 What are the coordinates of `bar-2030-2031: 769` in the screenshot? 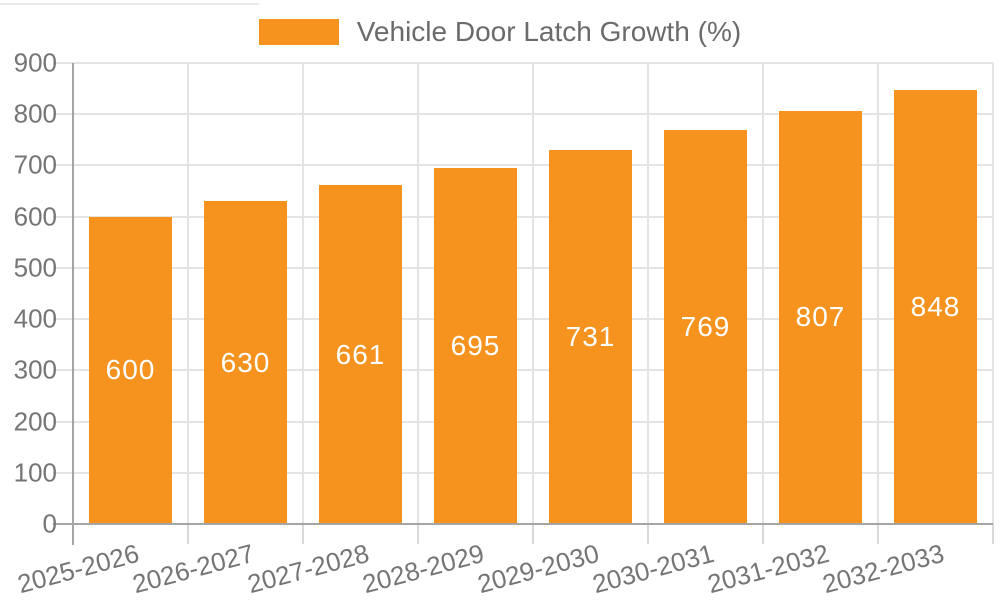 It's located at (705, 327).